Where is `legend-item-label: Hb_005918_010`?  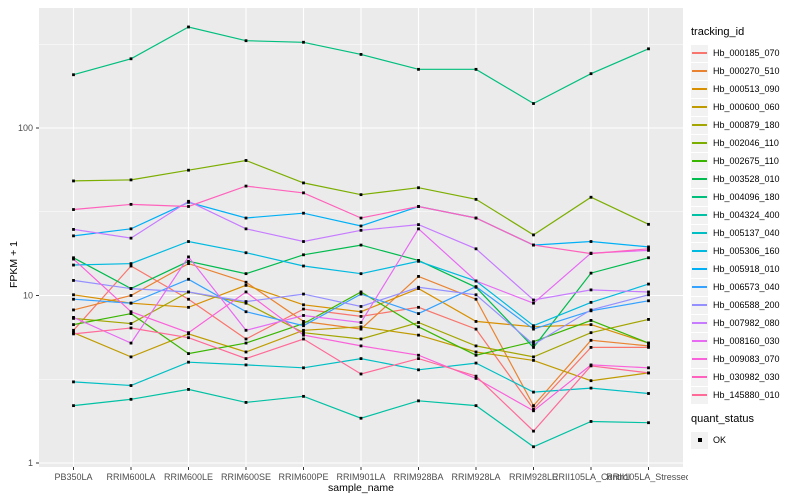
legend-item-label: Hb_005918_010 is located at coordinates (746, 269).